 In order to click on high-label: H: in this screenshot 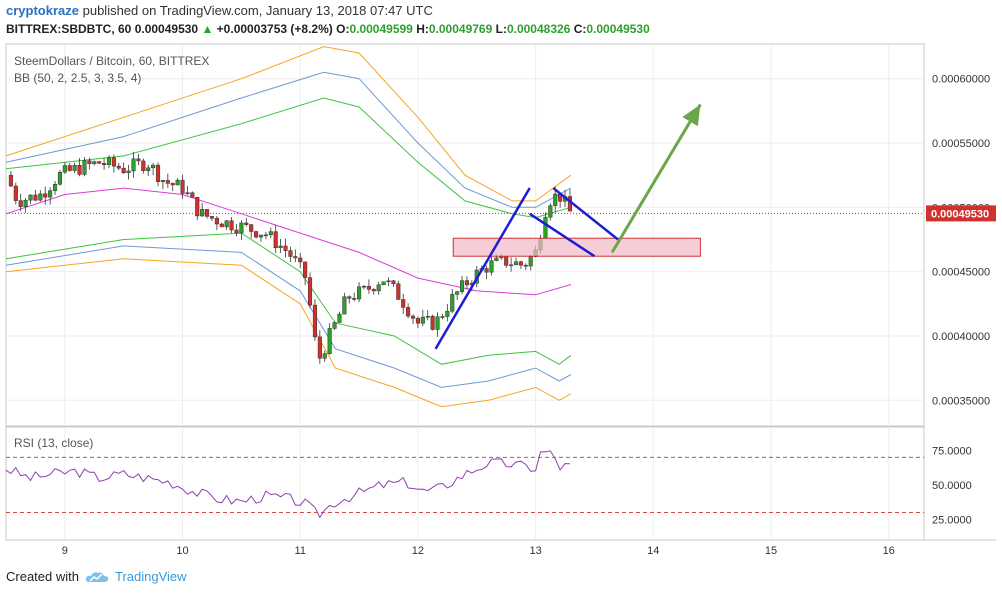, I will do `click(422, 29)`.